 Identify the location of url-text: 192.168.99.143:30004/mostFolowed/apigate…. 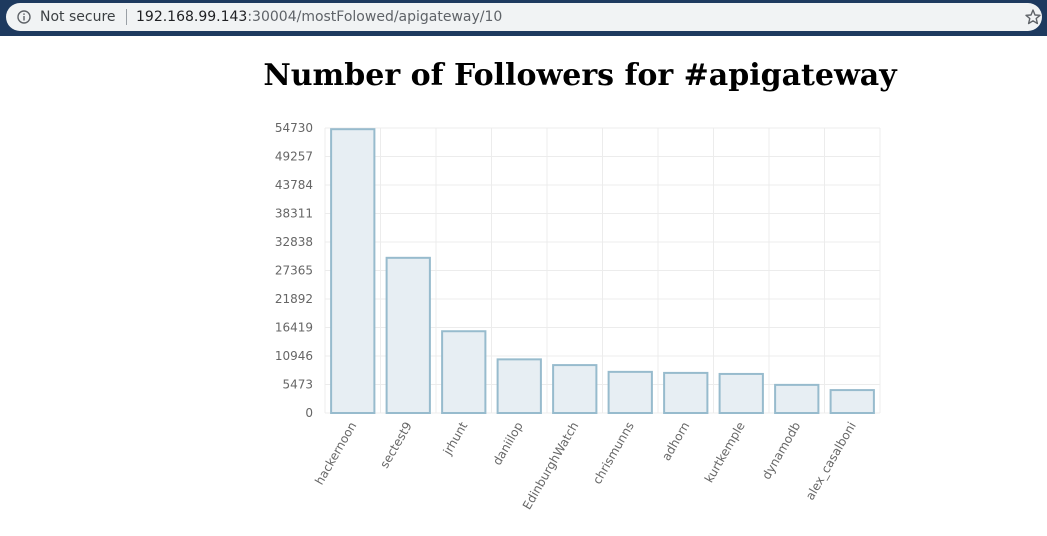
(319, 17).